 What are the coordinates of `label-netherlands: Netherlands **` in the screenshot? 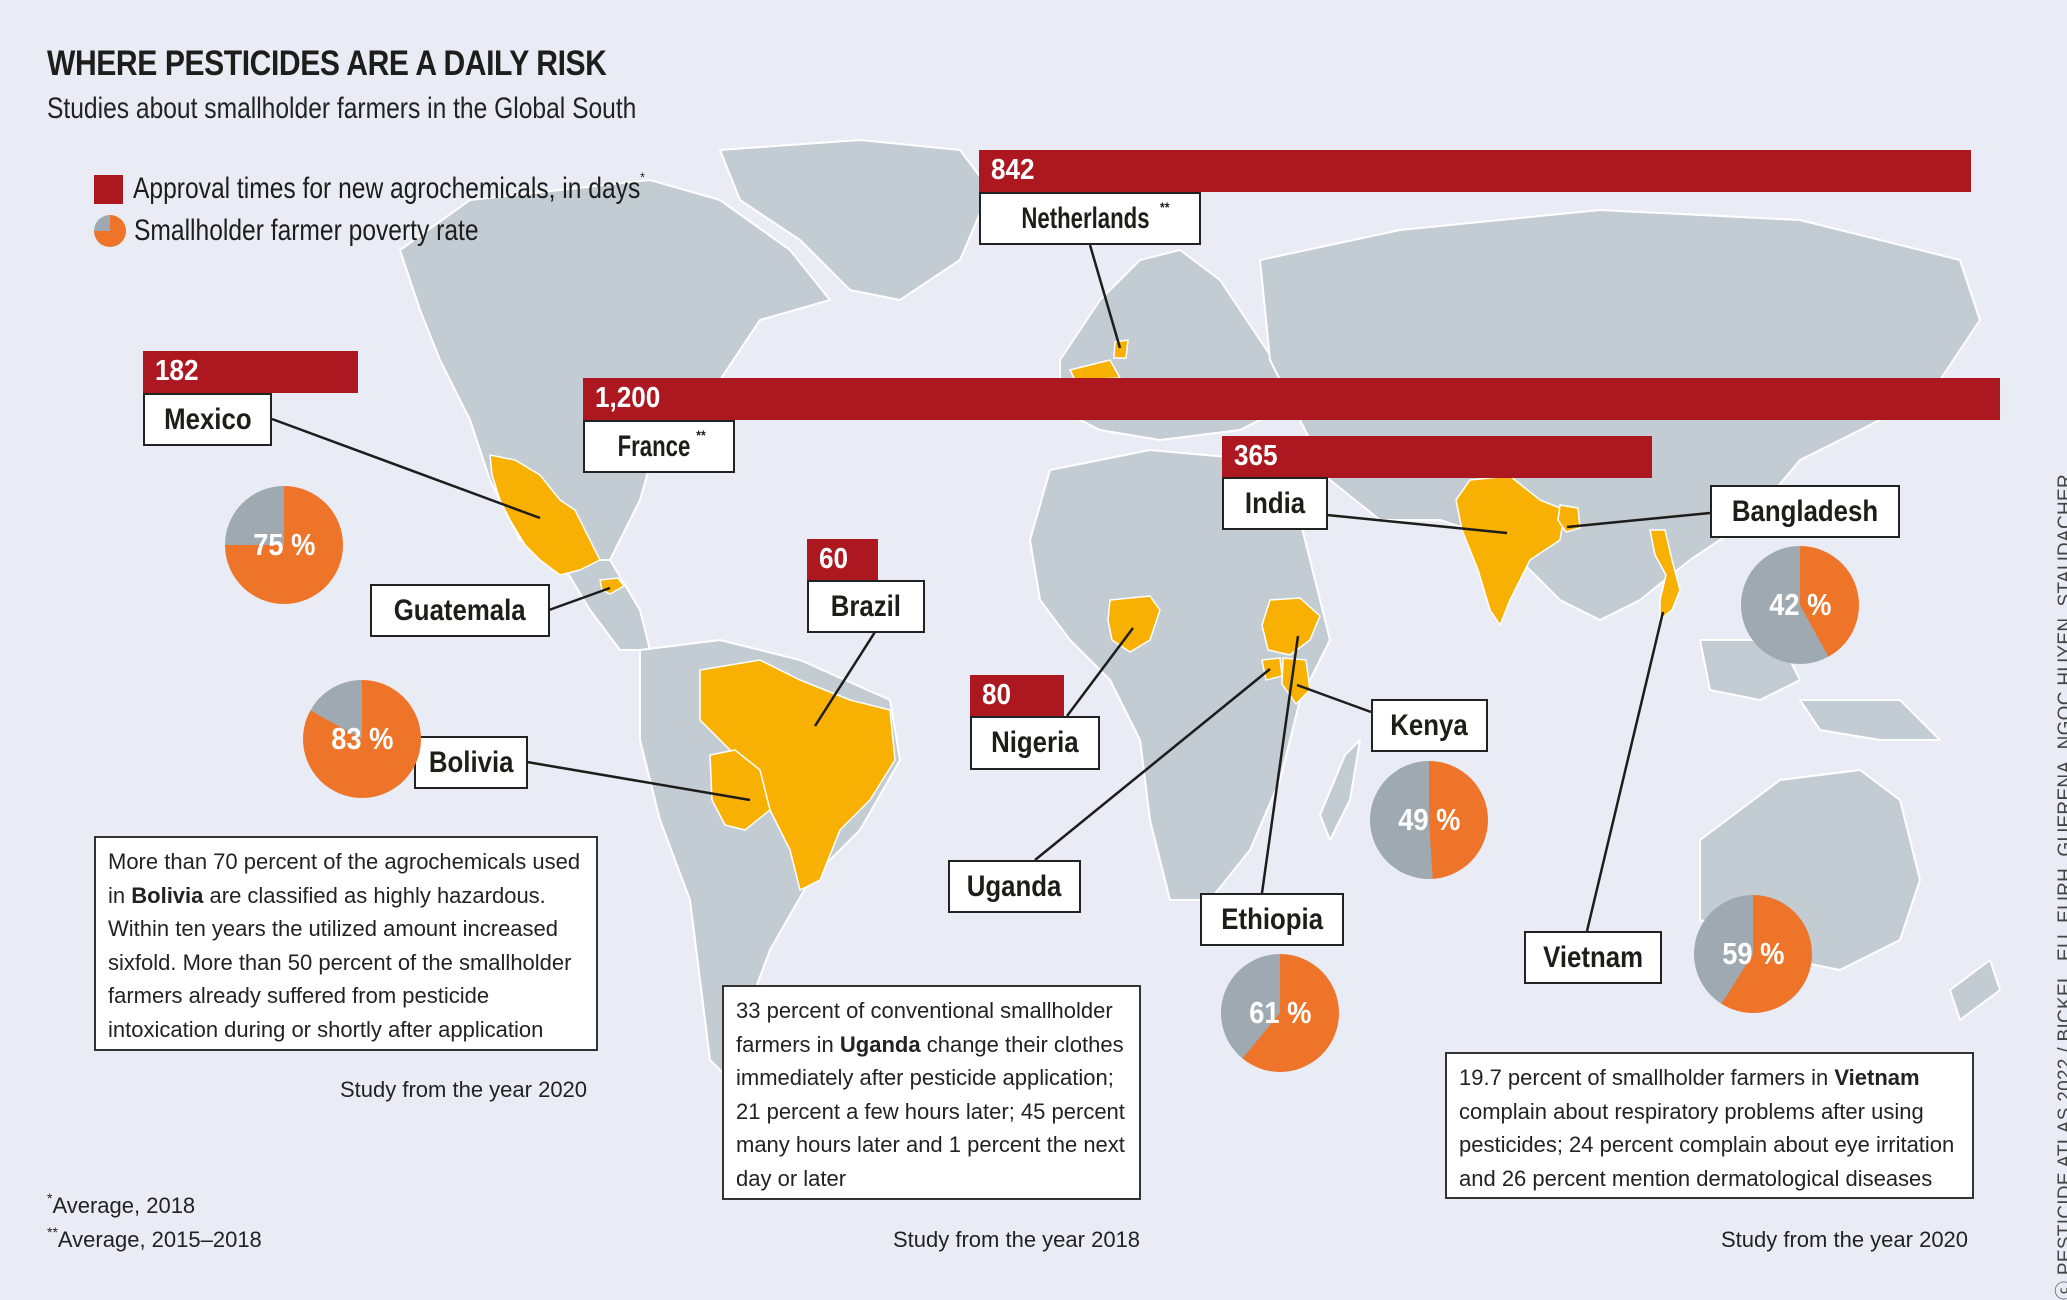 It's located at (1090, 218).